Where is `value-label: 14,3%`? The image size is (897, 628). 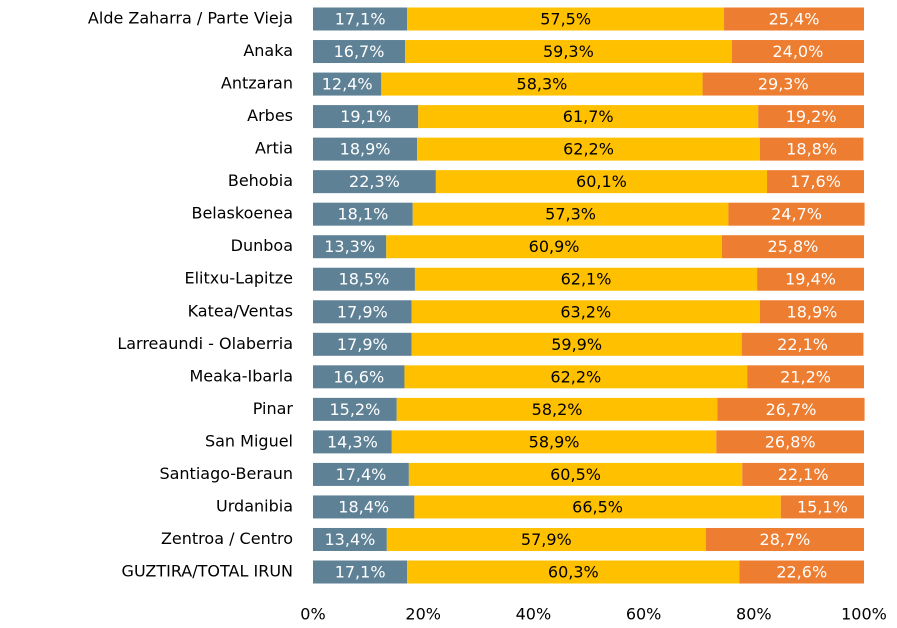
value-label: 14,3% is located at coordinates (352, 441).